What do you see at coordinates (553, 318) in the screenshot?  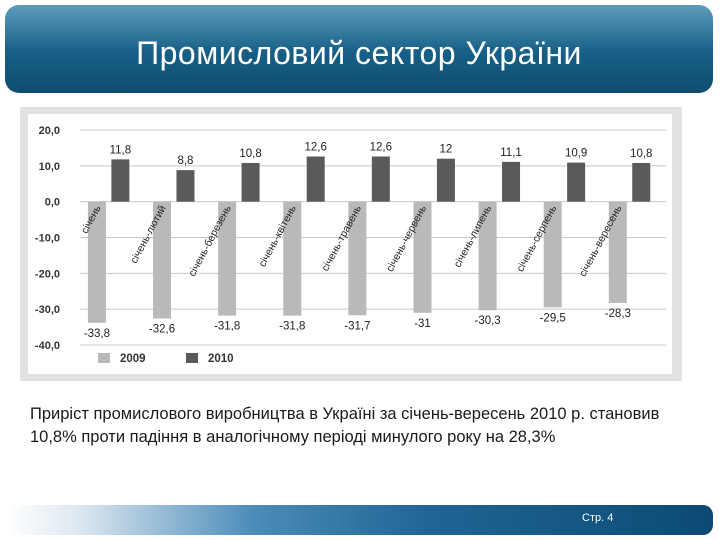 I see `data-label-2009: -29,5` at bounding box center [553, 318].